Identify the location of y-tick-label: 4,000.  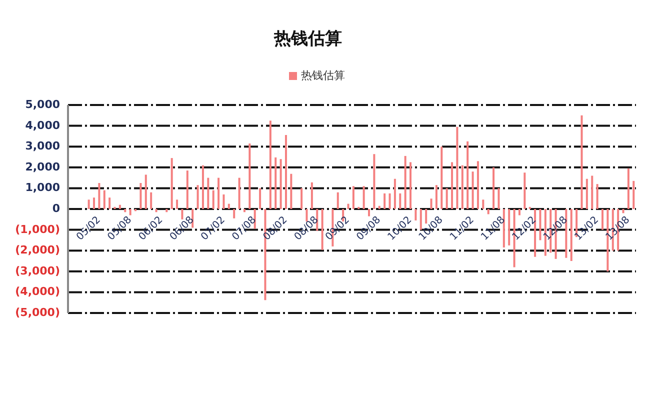
(42, 125).